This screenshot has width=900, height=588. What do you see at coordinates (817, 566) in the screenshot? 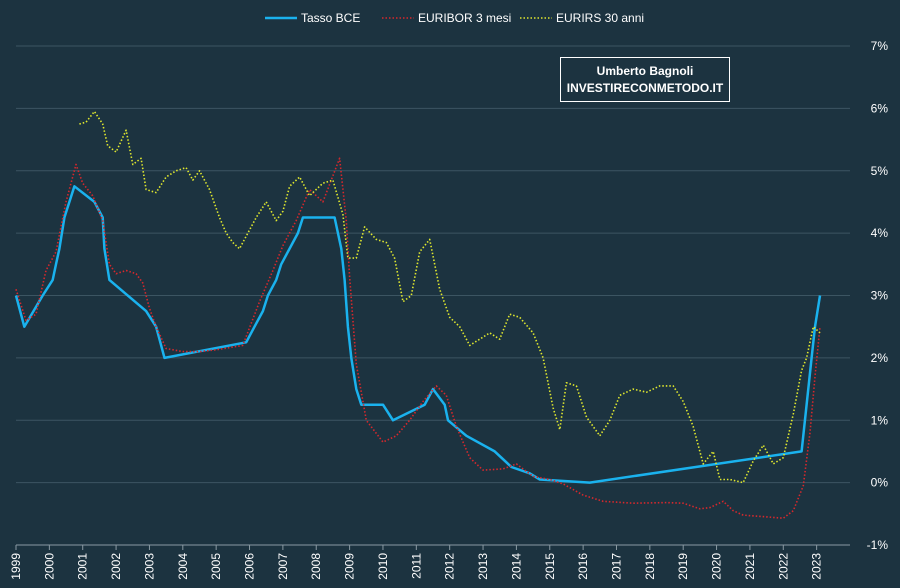
I see `x-tick-label: 2023` at bounding box center [817, 566].